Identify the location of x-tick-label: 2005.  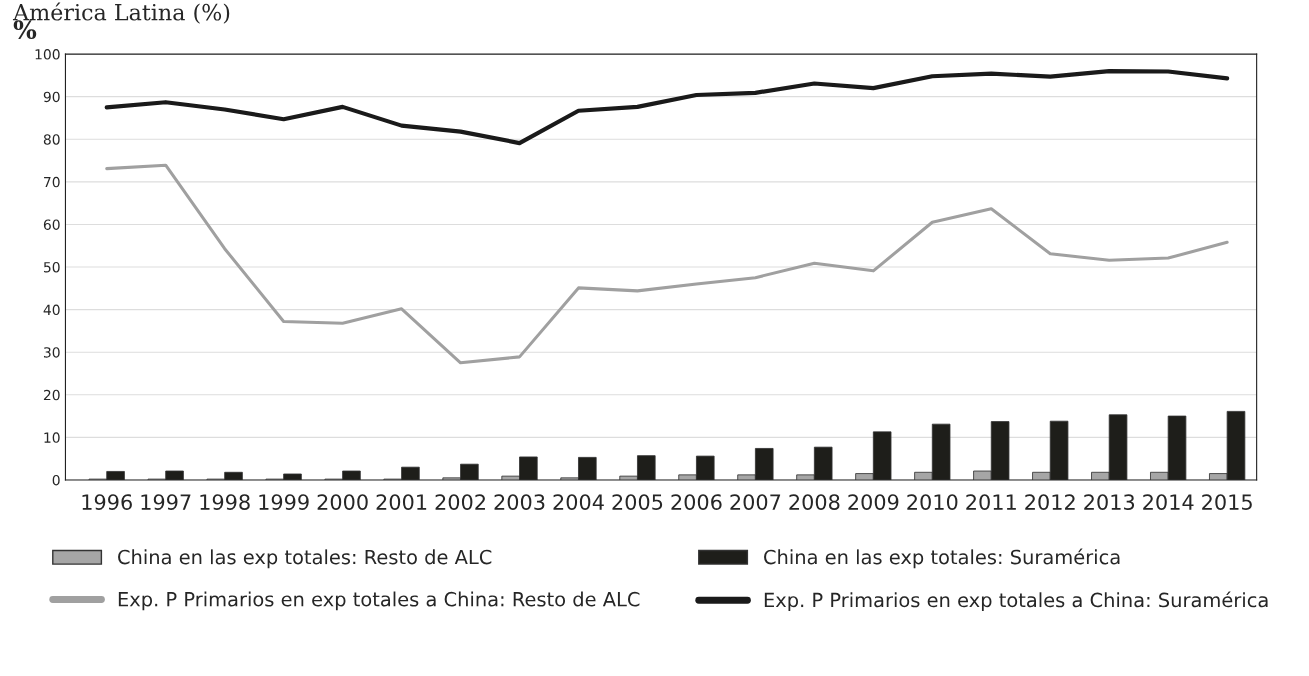
(637, 502).